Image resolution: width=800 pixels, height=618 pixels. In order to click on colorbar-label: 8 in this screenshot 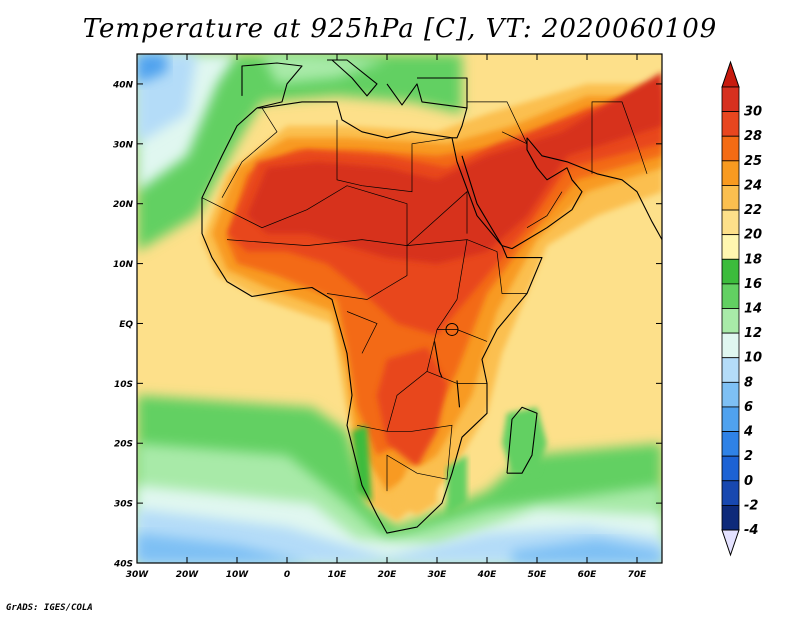, I will do `click(748, 382)`.